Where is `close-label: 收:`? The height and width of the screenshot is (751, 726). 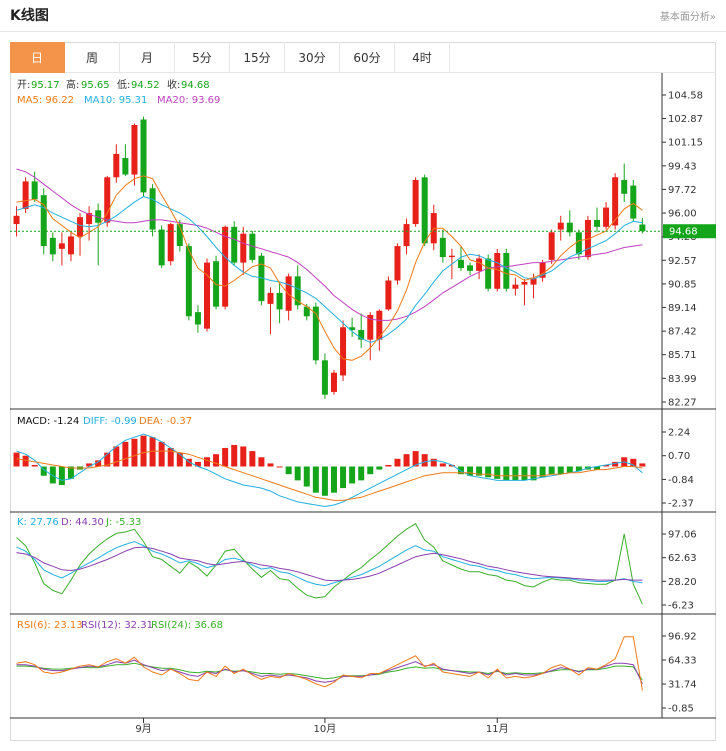 close-label: 收: is located at coordinates (173, 84).